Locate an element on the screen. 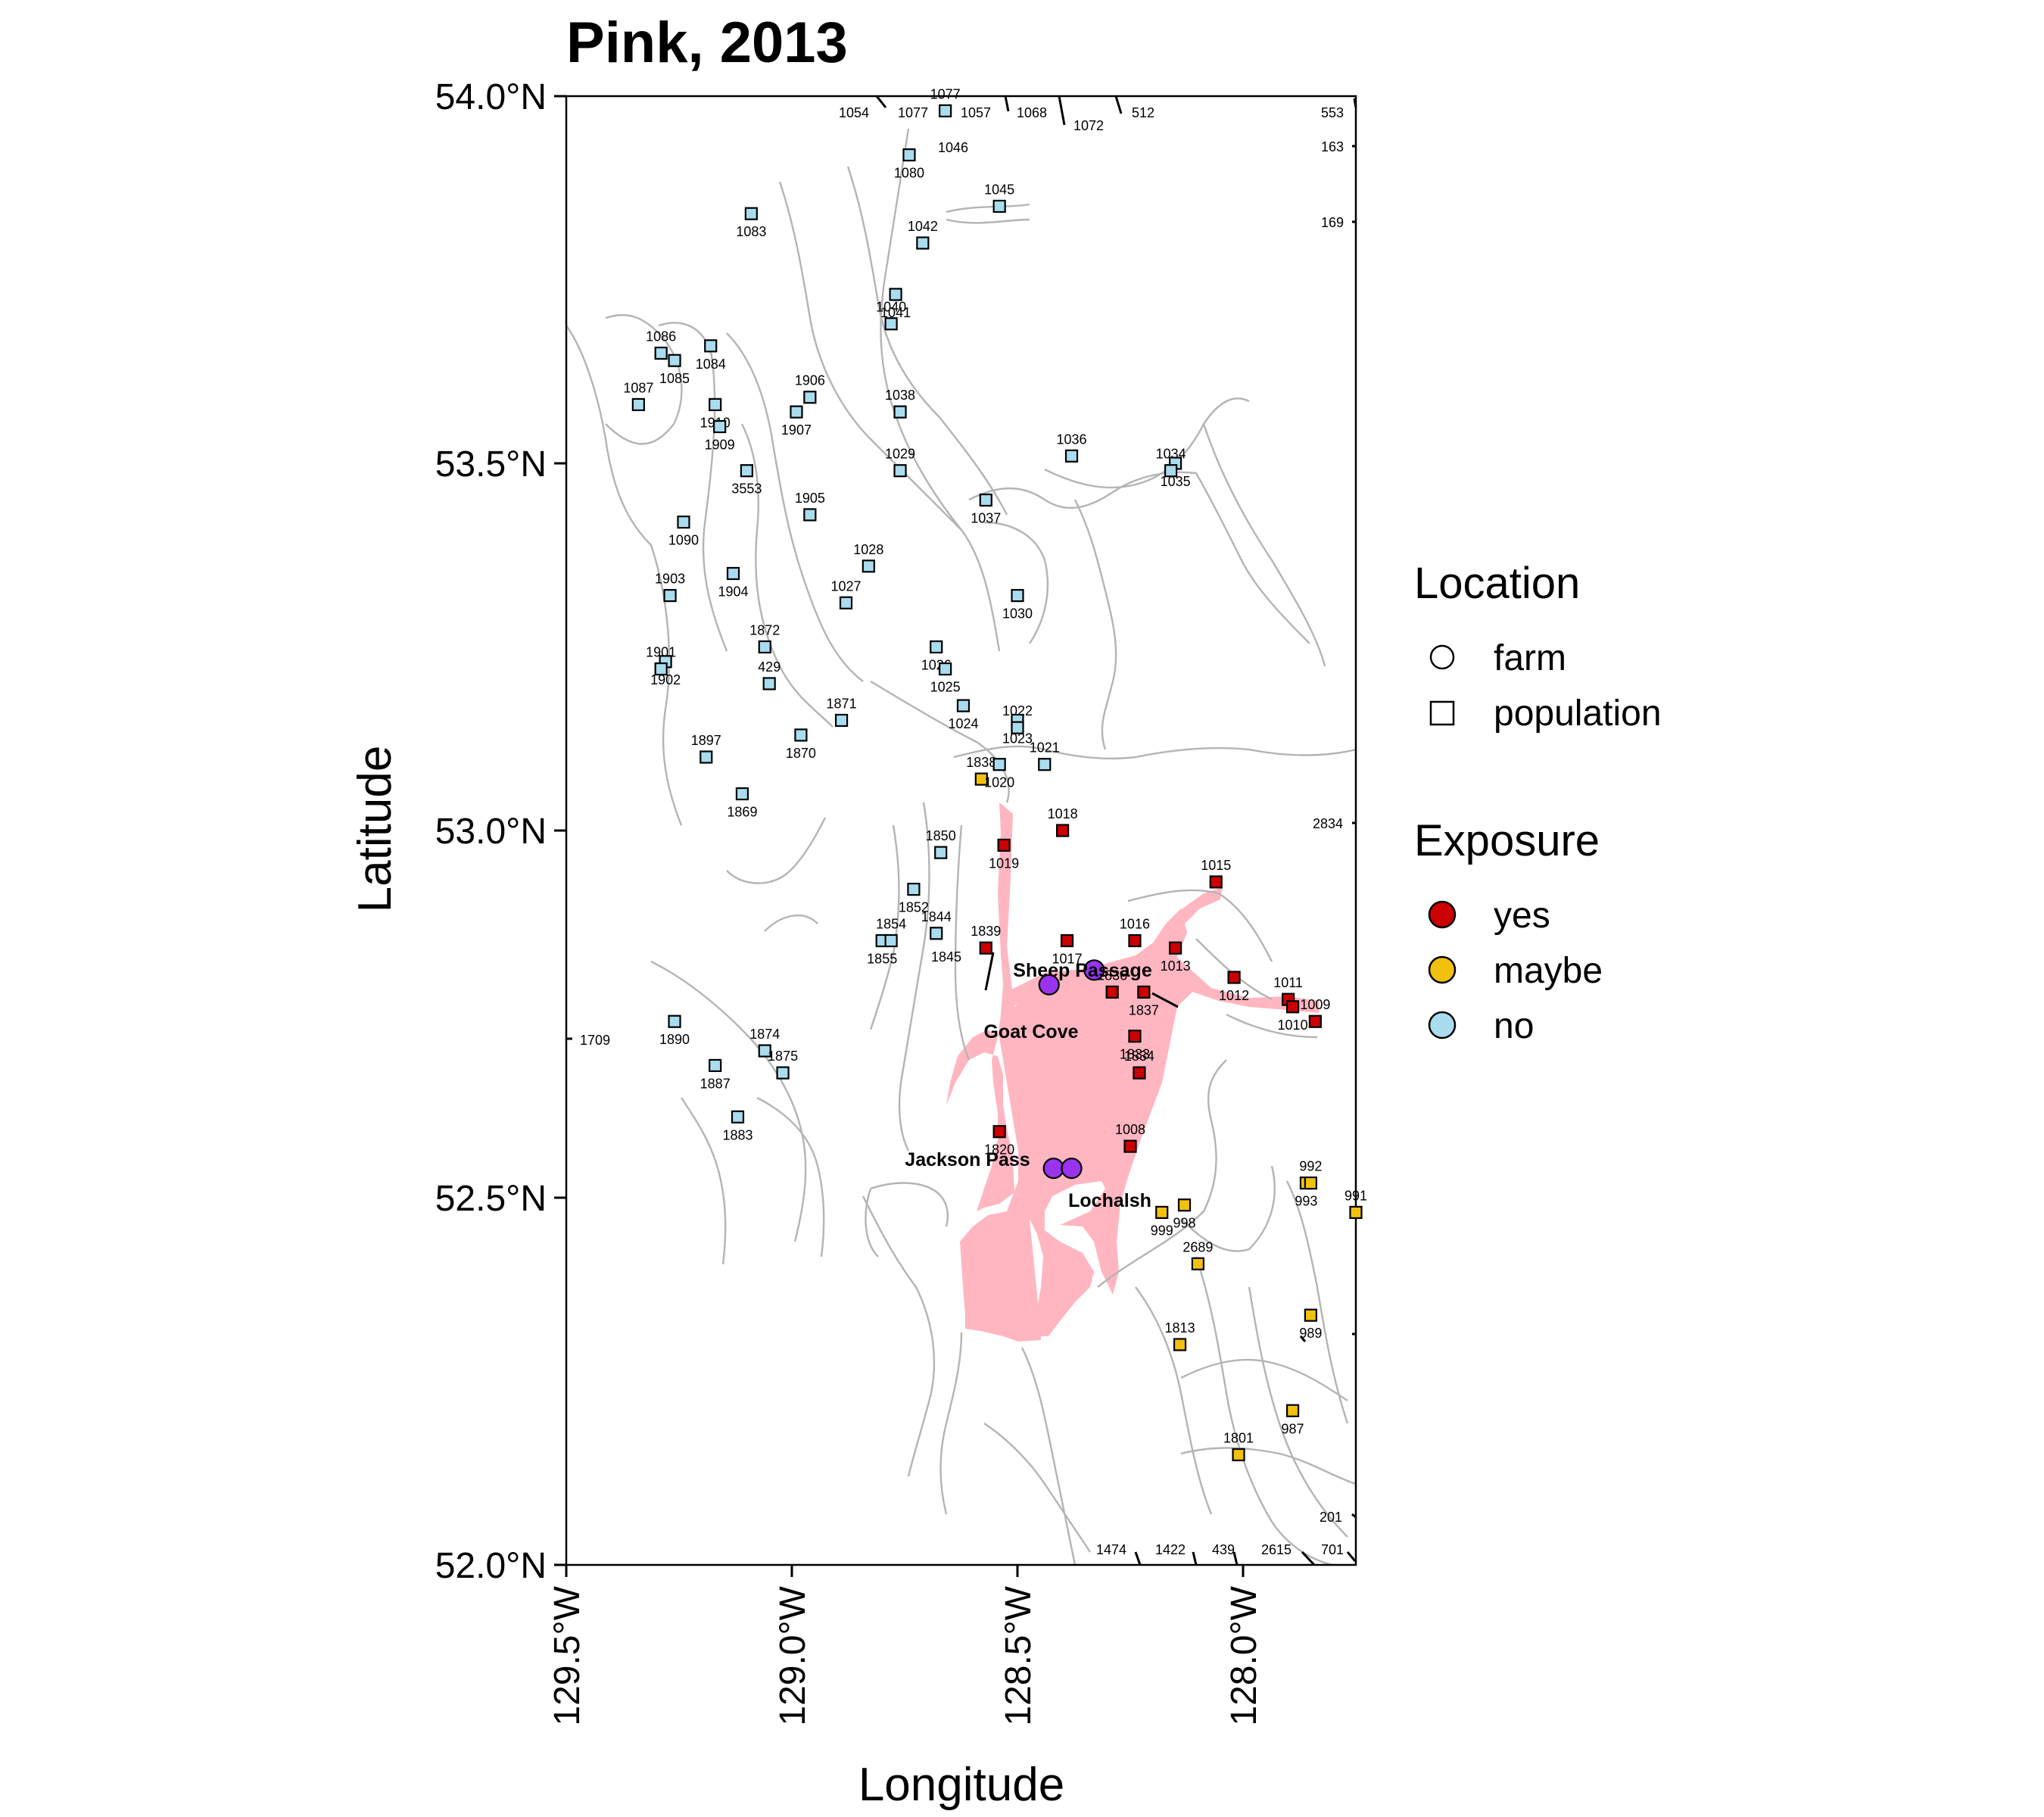  population-label: 1009 is located at coordinates (1315, 1004).